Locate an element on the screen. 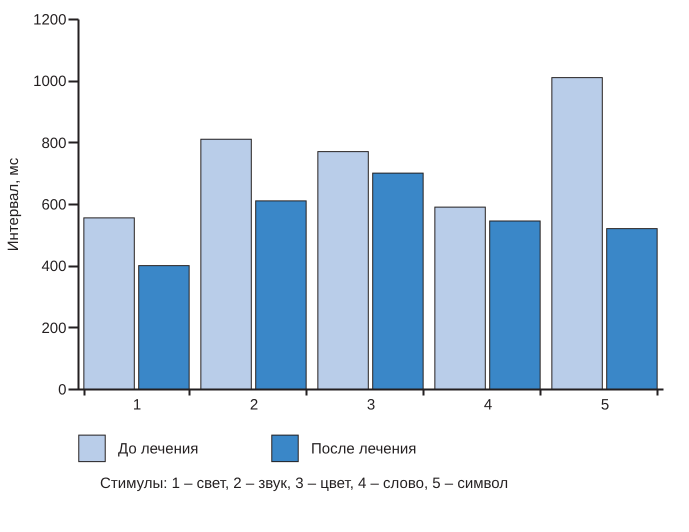 The width and height of the screenshot is (689, 532). y-axis-title: Интервал, мс is located at coordinates (13, 204).